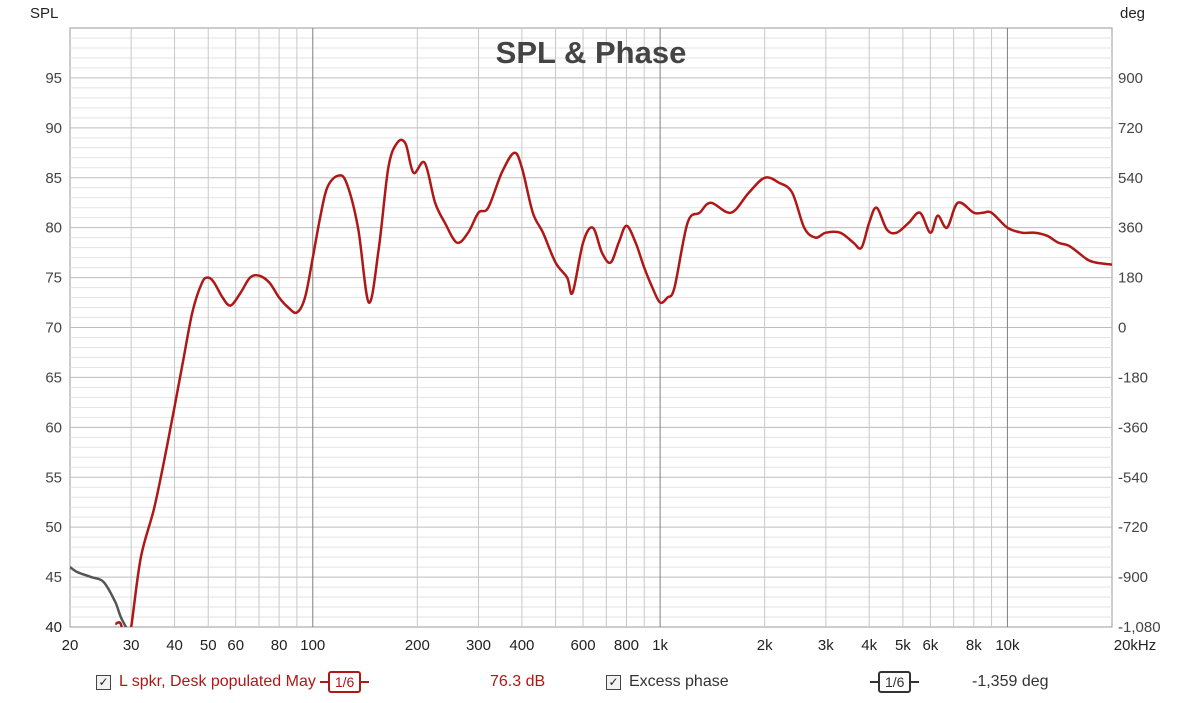  Describe the element at coordinates (99, 596) in the screenshot. I see `series-excess-phase` at that location.